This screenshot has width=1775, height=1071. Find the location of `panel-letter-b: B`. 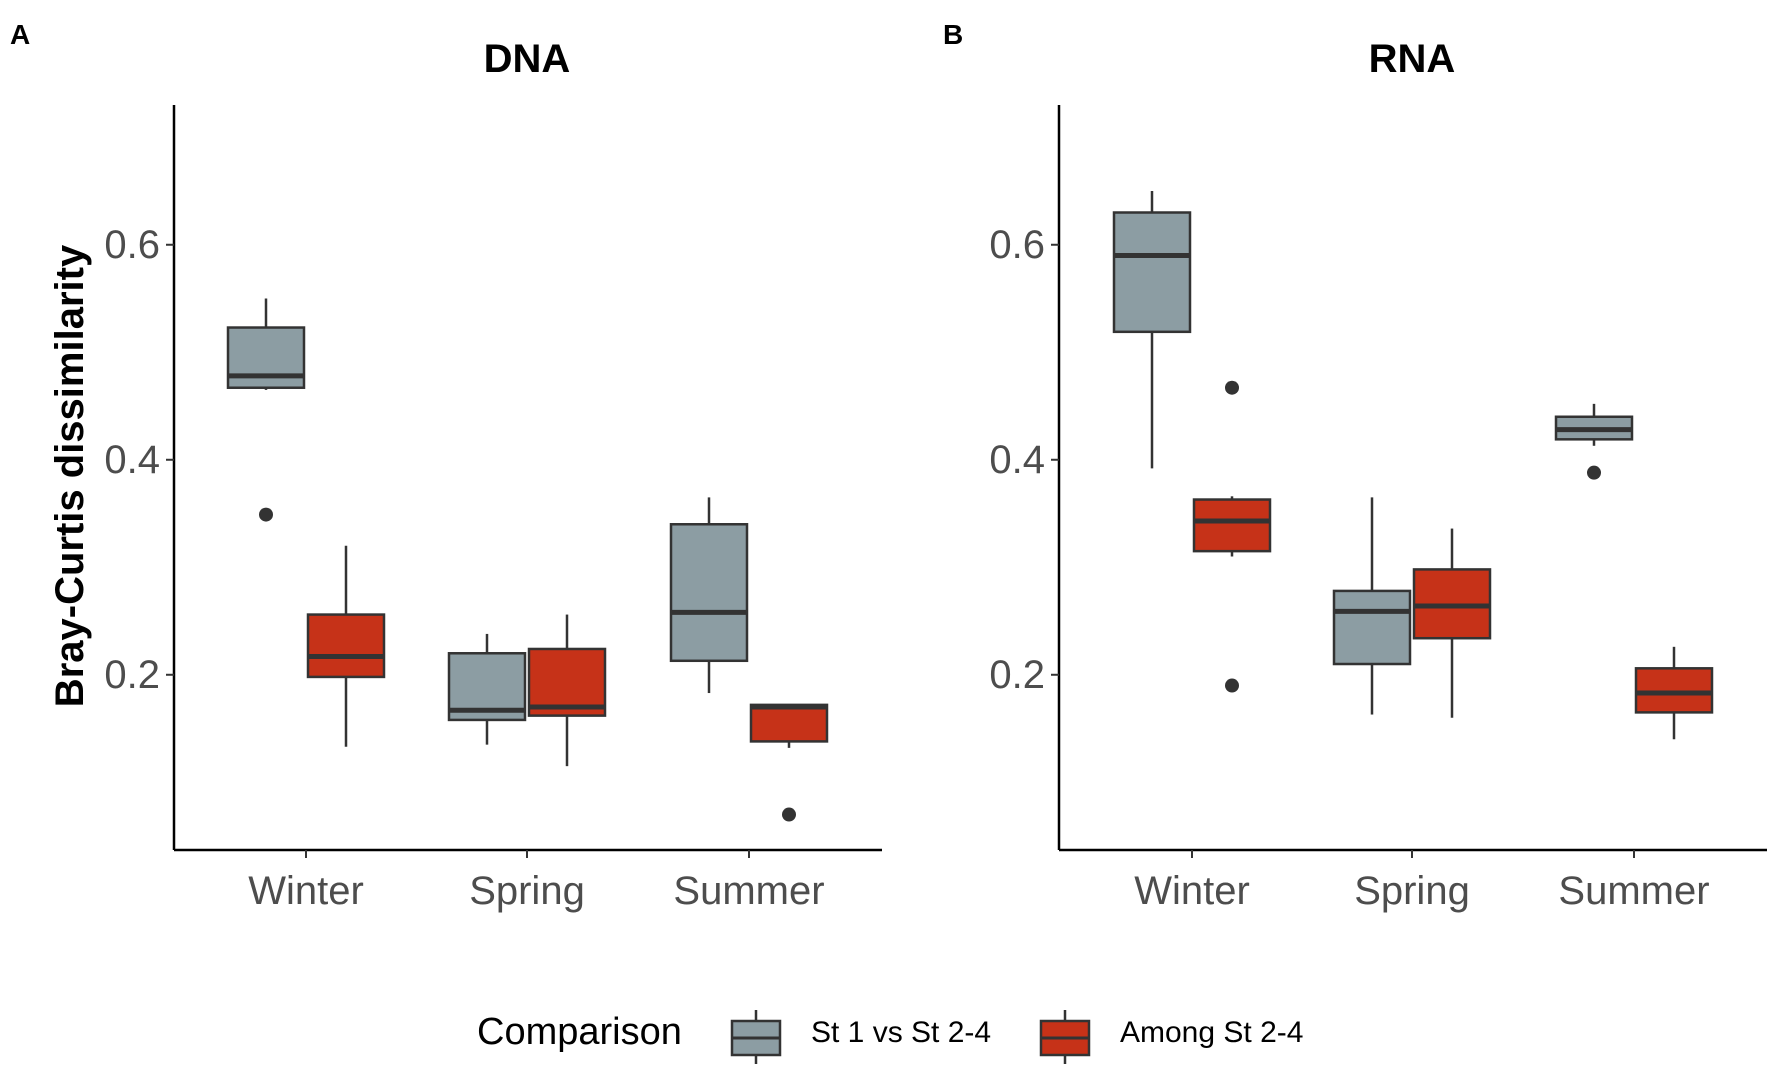

panel-letter-b: B is located at coordinates (953, 34).